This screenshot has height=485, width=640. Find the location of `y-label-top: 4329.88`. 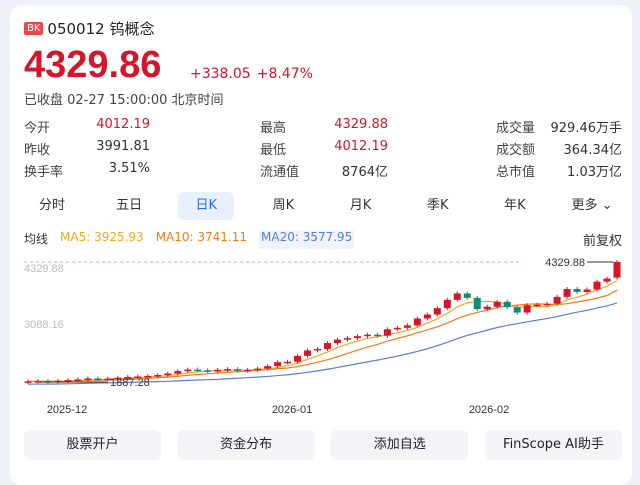

y-label-top: 4329.88 is located at coordinates (44, 269).